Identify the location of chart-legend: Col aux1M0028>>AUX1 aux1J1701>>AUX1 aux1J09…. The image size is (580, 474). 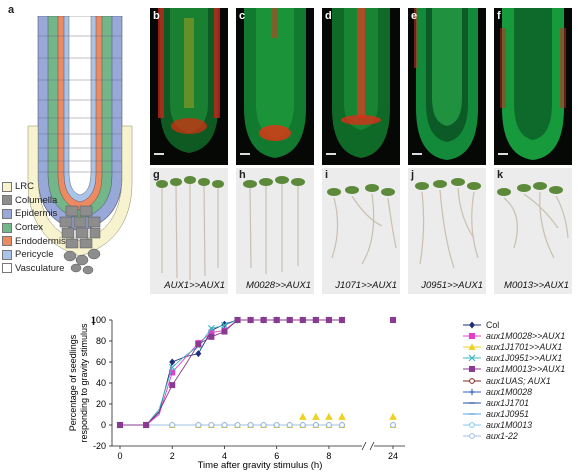
(513, 380).